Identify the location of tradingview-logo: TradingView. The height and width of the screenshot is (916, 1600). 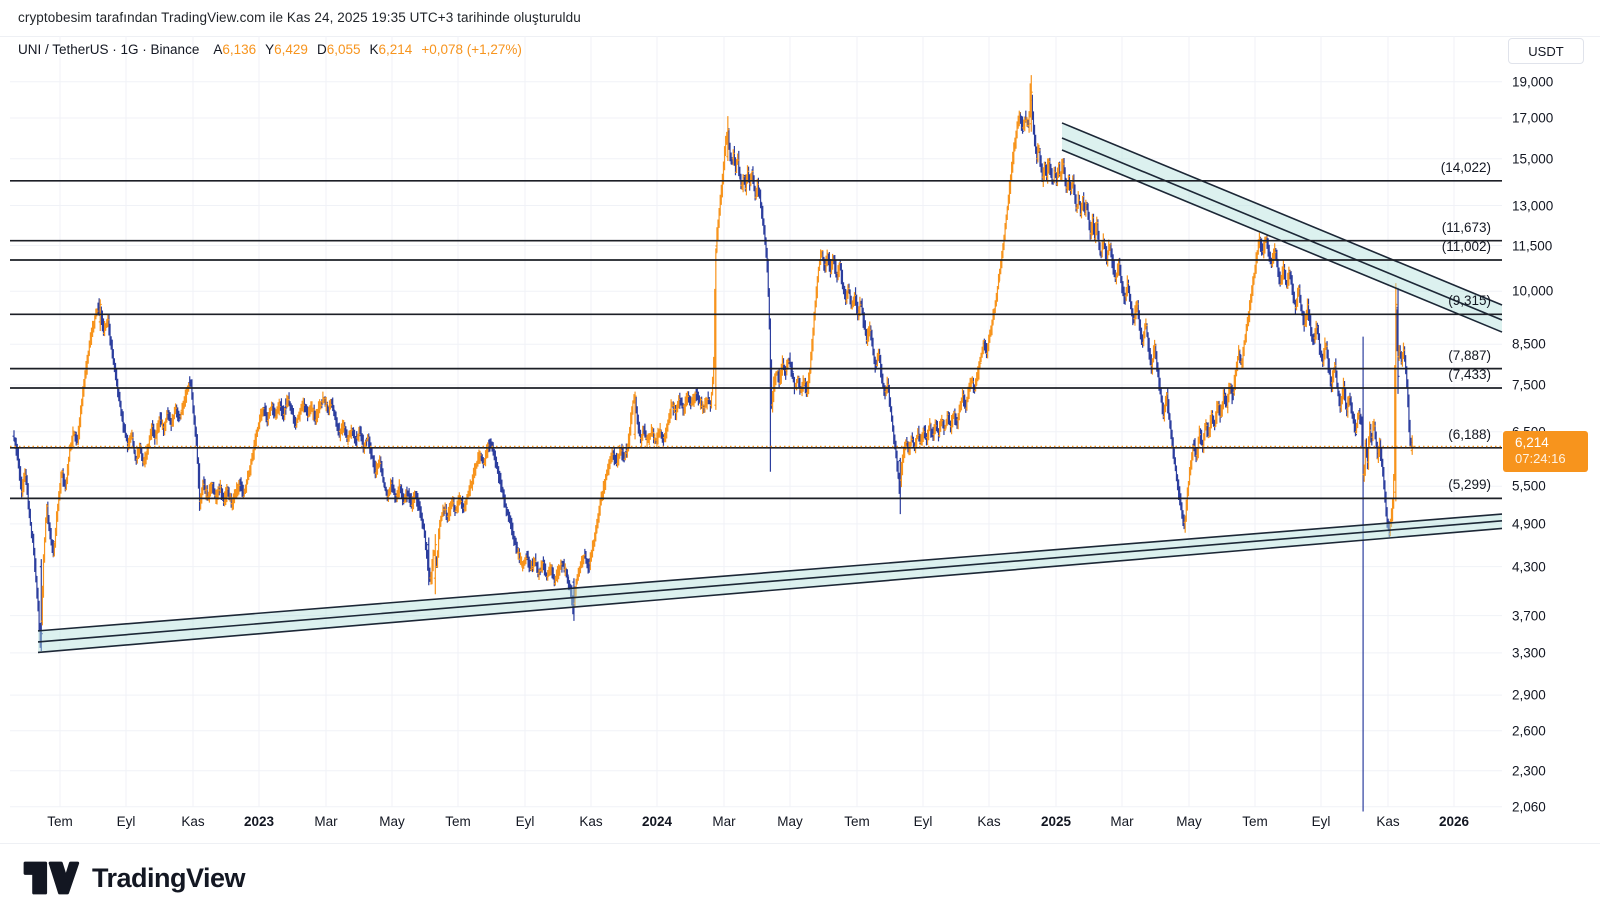
(133, 878).